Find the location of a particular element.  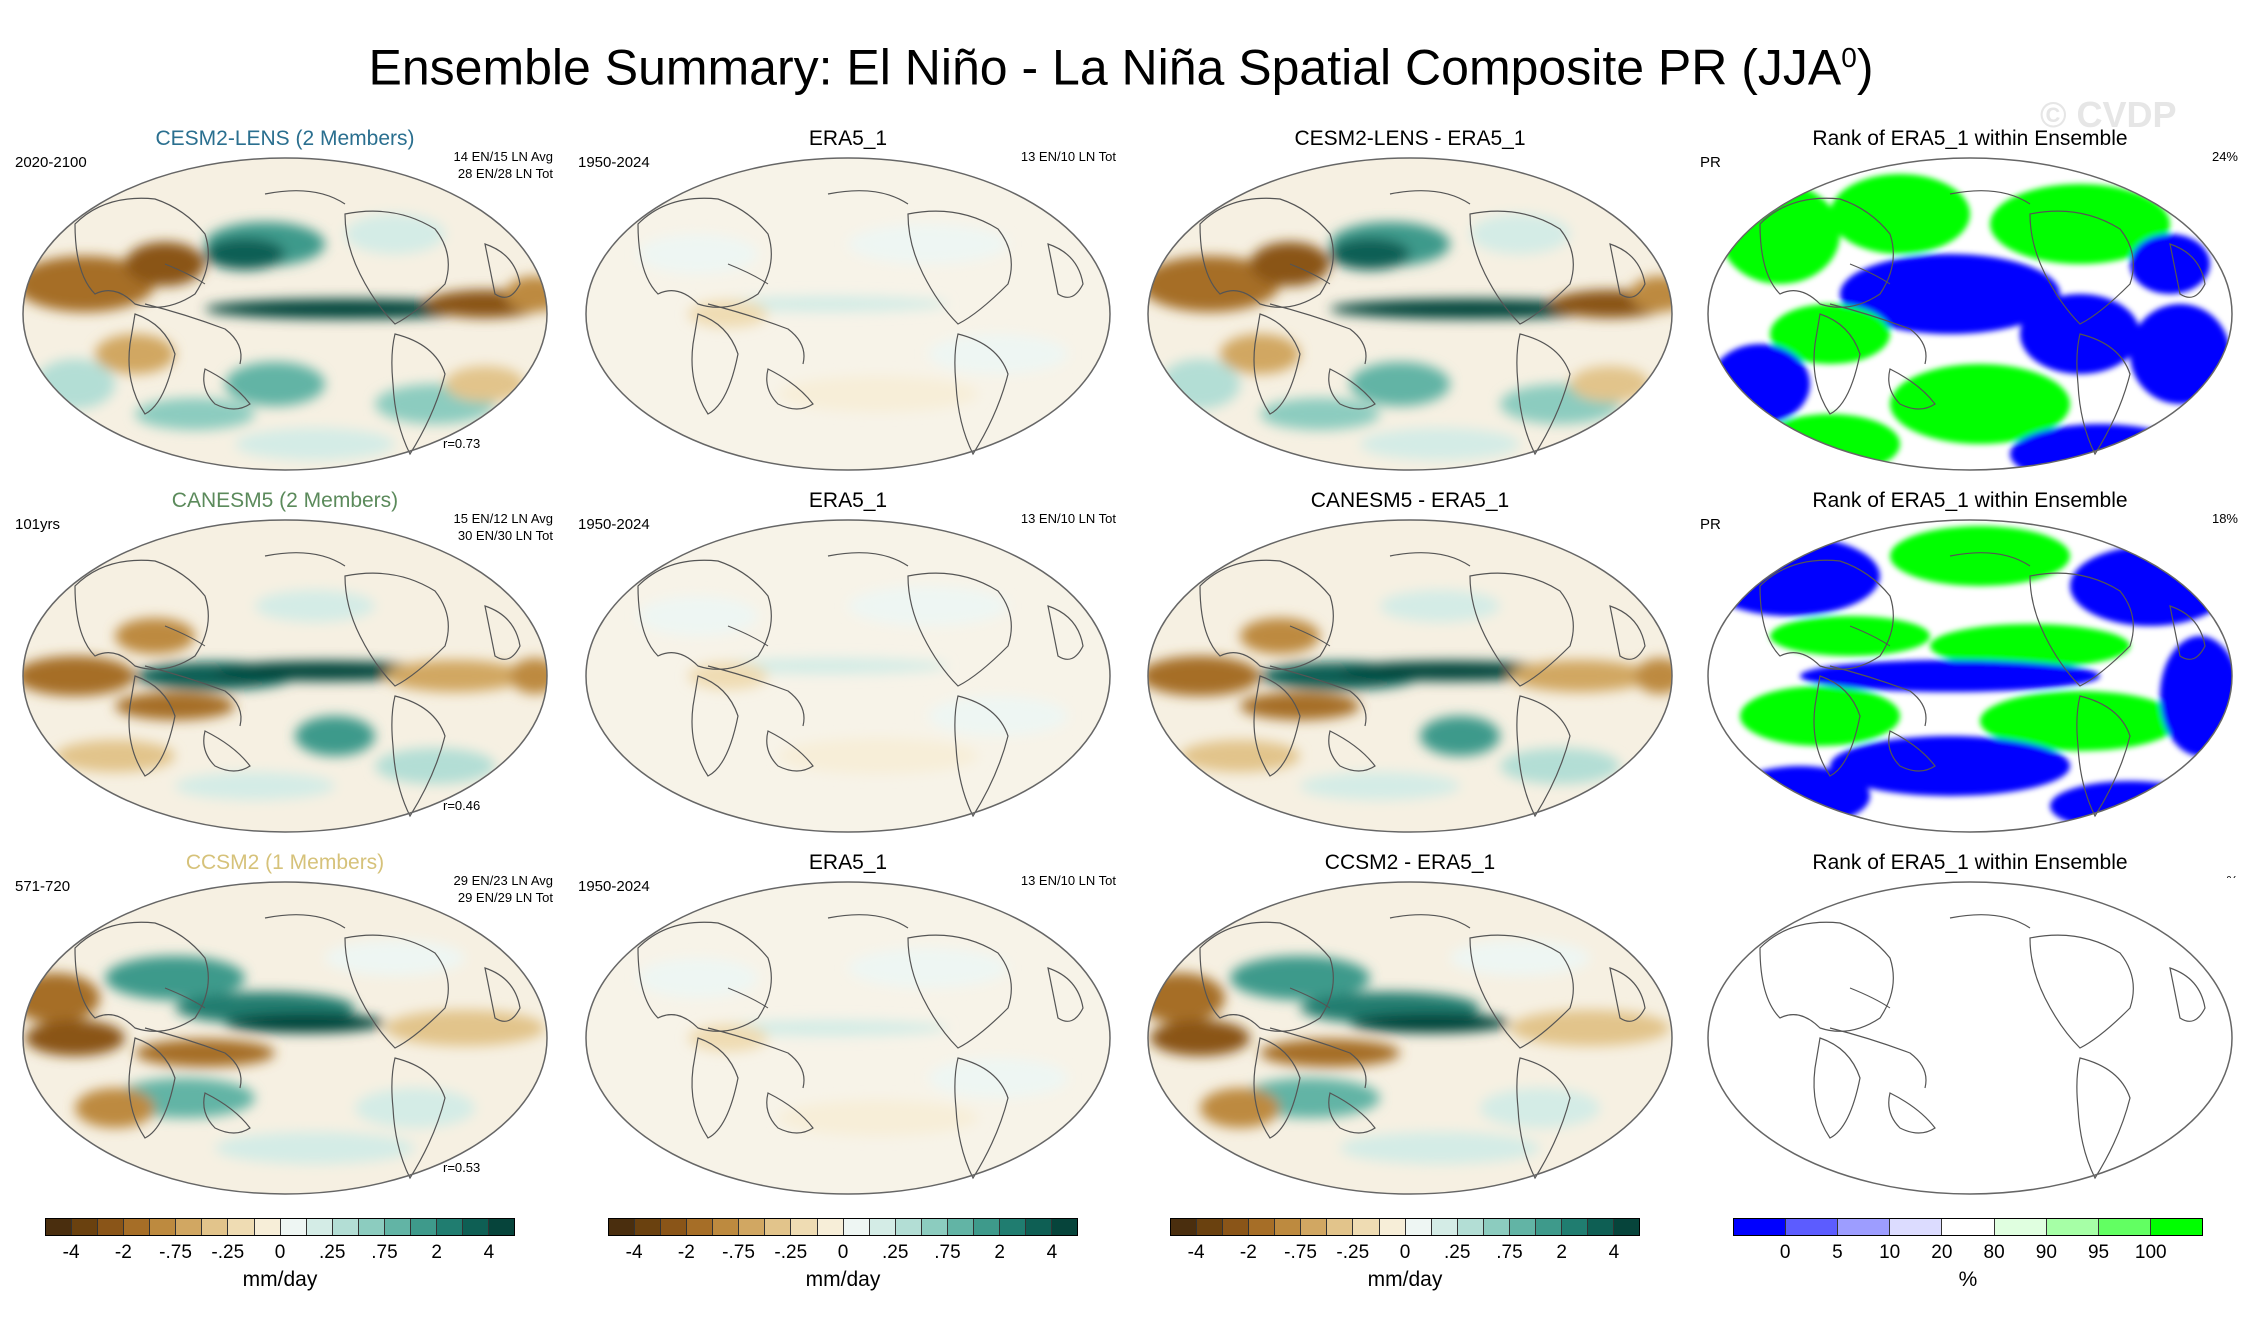

map-rank is located at coordinates (1970, 316).